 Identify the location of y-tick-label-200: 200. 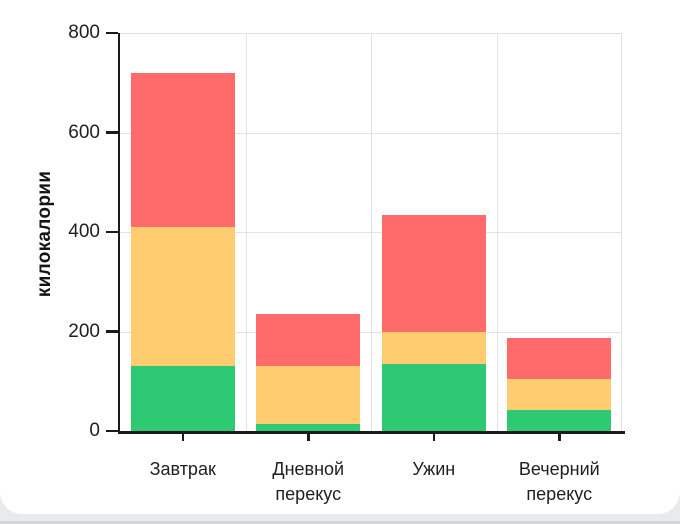
(84, 331).